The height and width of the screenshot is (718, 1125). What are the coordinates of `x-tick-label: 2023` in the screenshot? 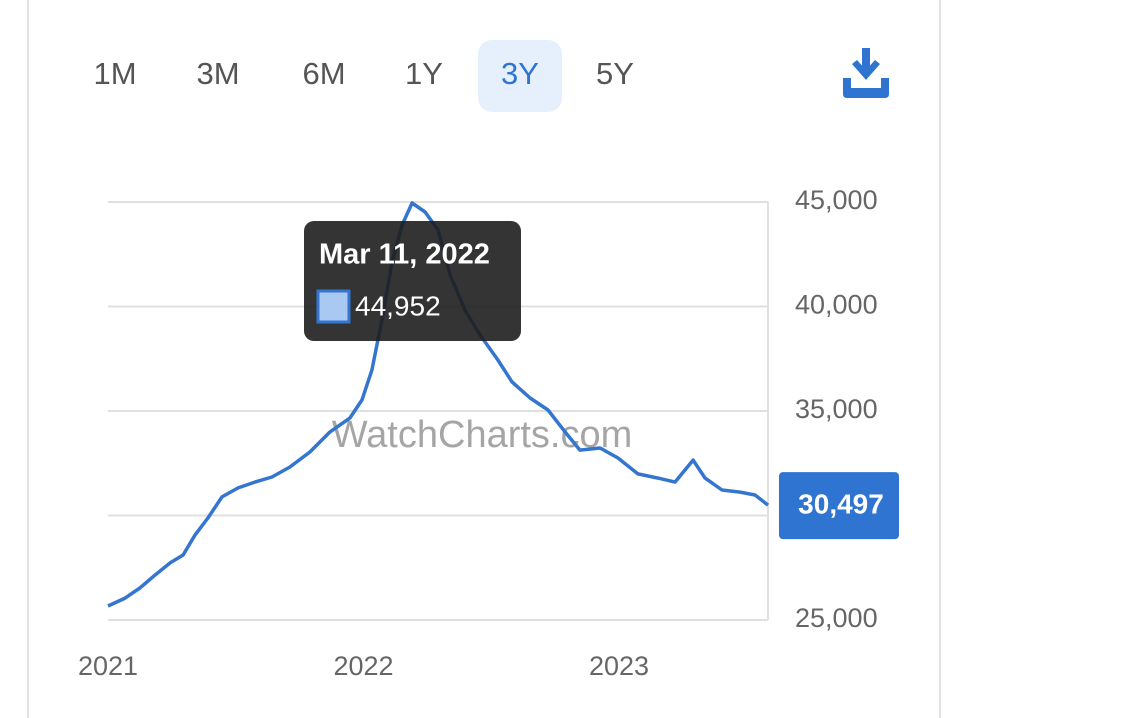 It's located at (619, 666).